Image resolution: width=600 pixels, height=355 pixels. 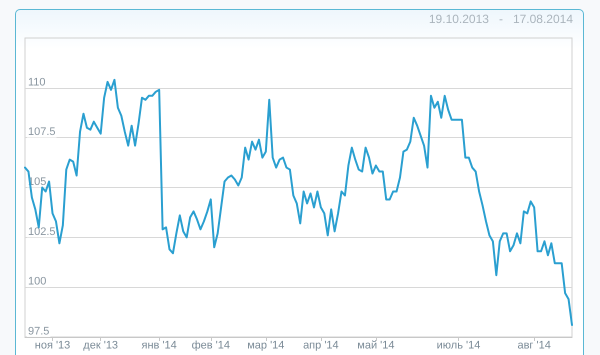 I want to click on x-tick-label: янв '14, so click(x=159, y=346).